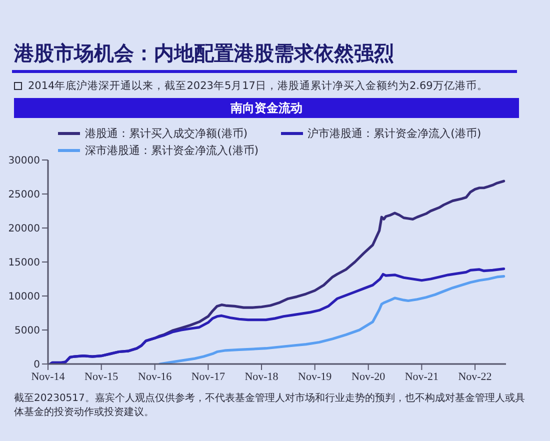 This screenshot has height=441, width=550. Describe the element at coordinates (24, 297) in the screenshot. I see `y-tick-label: 10000` at that location.